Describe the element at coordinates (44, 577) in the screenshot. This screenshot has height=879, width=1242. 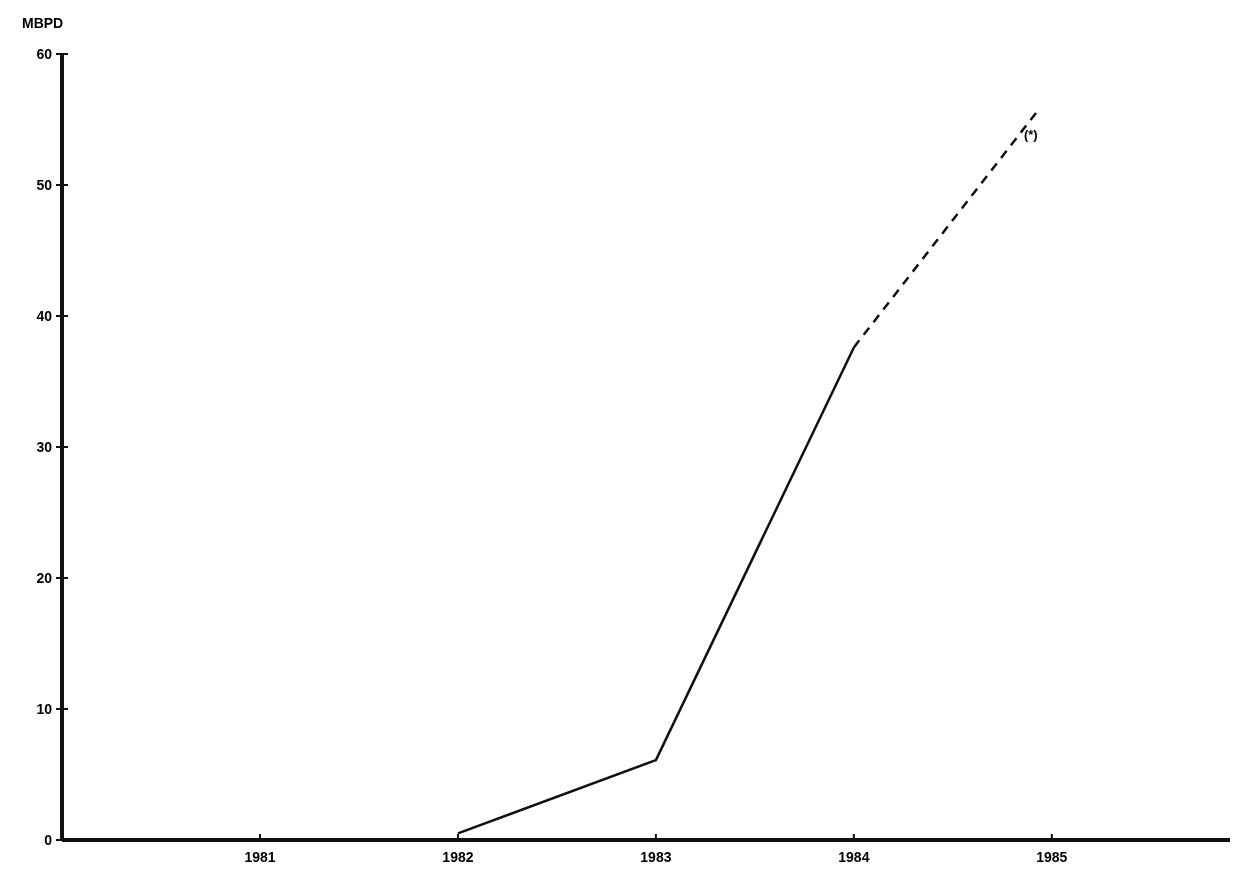
I see `y-tick-label: 20` at that location.